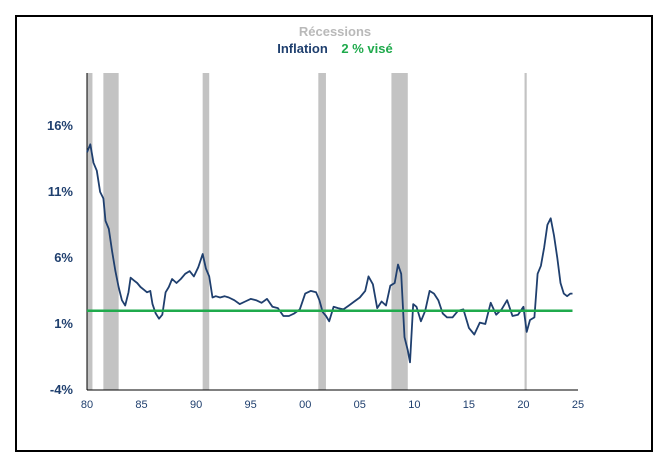  I want to click on x-tick-label: 25, so click(578, 405).